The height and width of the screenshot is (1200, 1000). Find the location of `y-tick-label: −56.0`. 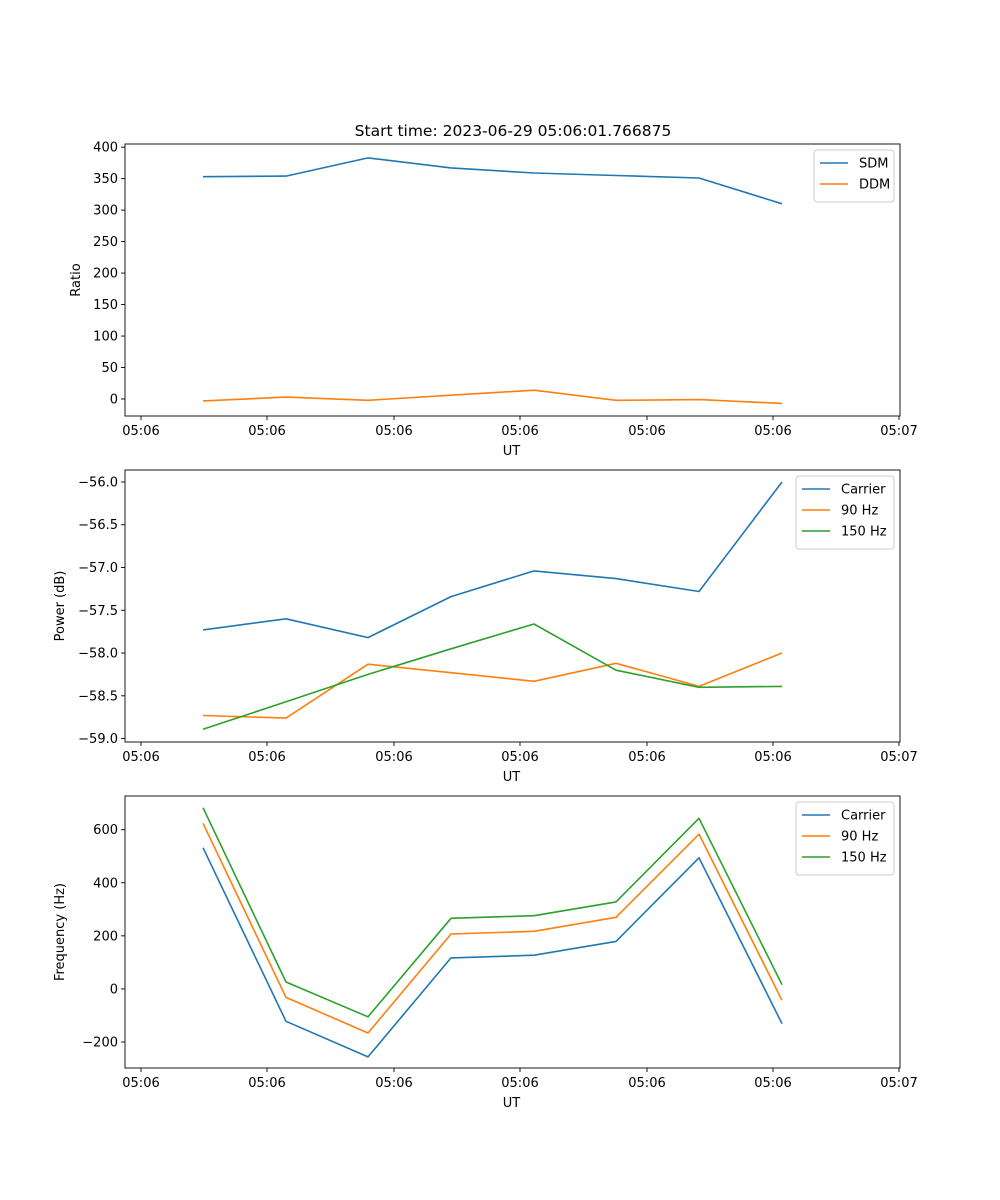

y-tick-label: −56.0 is located at coordinates (98, 482).